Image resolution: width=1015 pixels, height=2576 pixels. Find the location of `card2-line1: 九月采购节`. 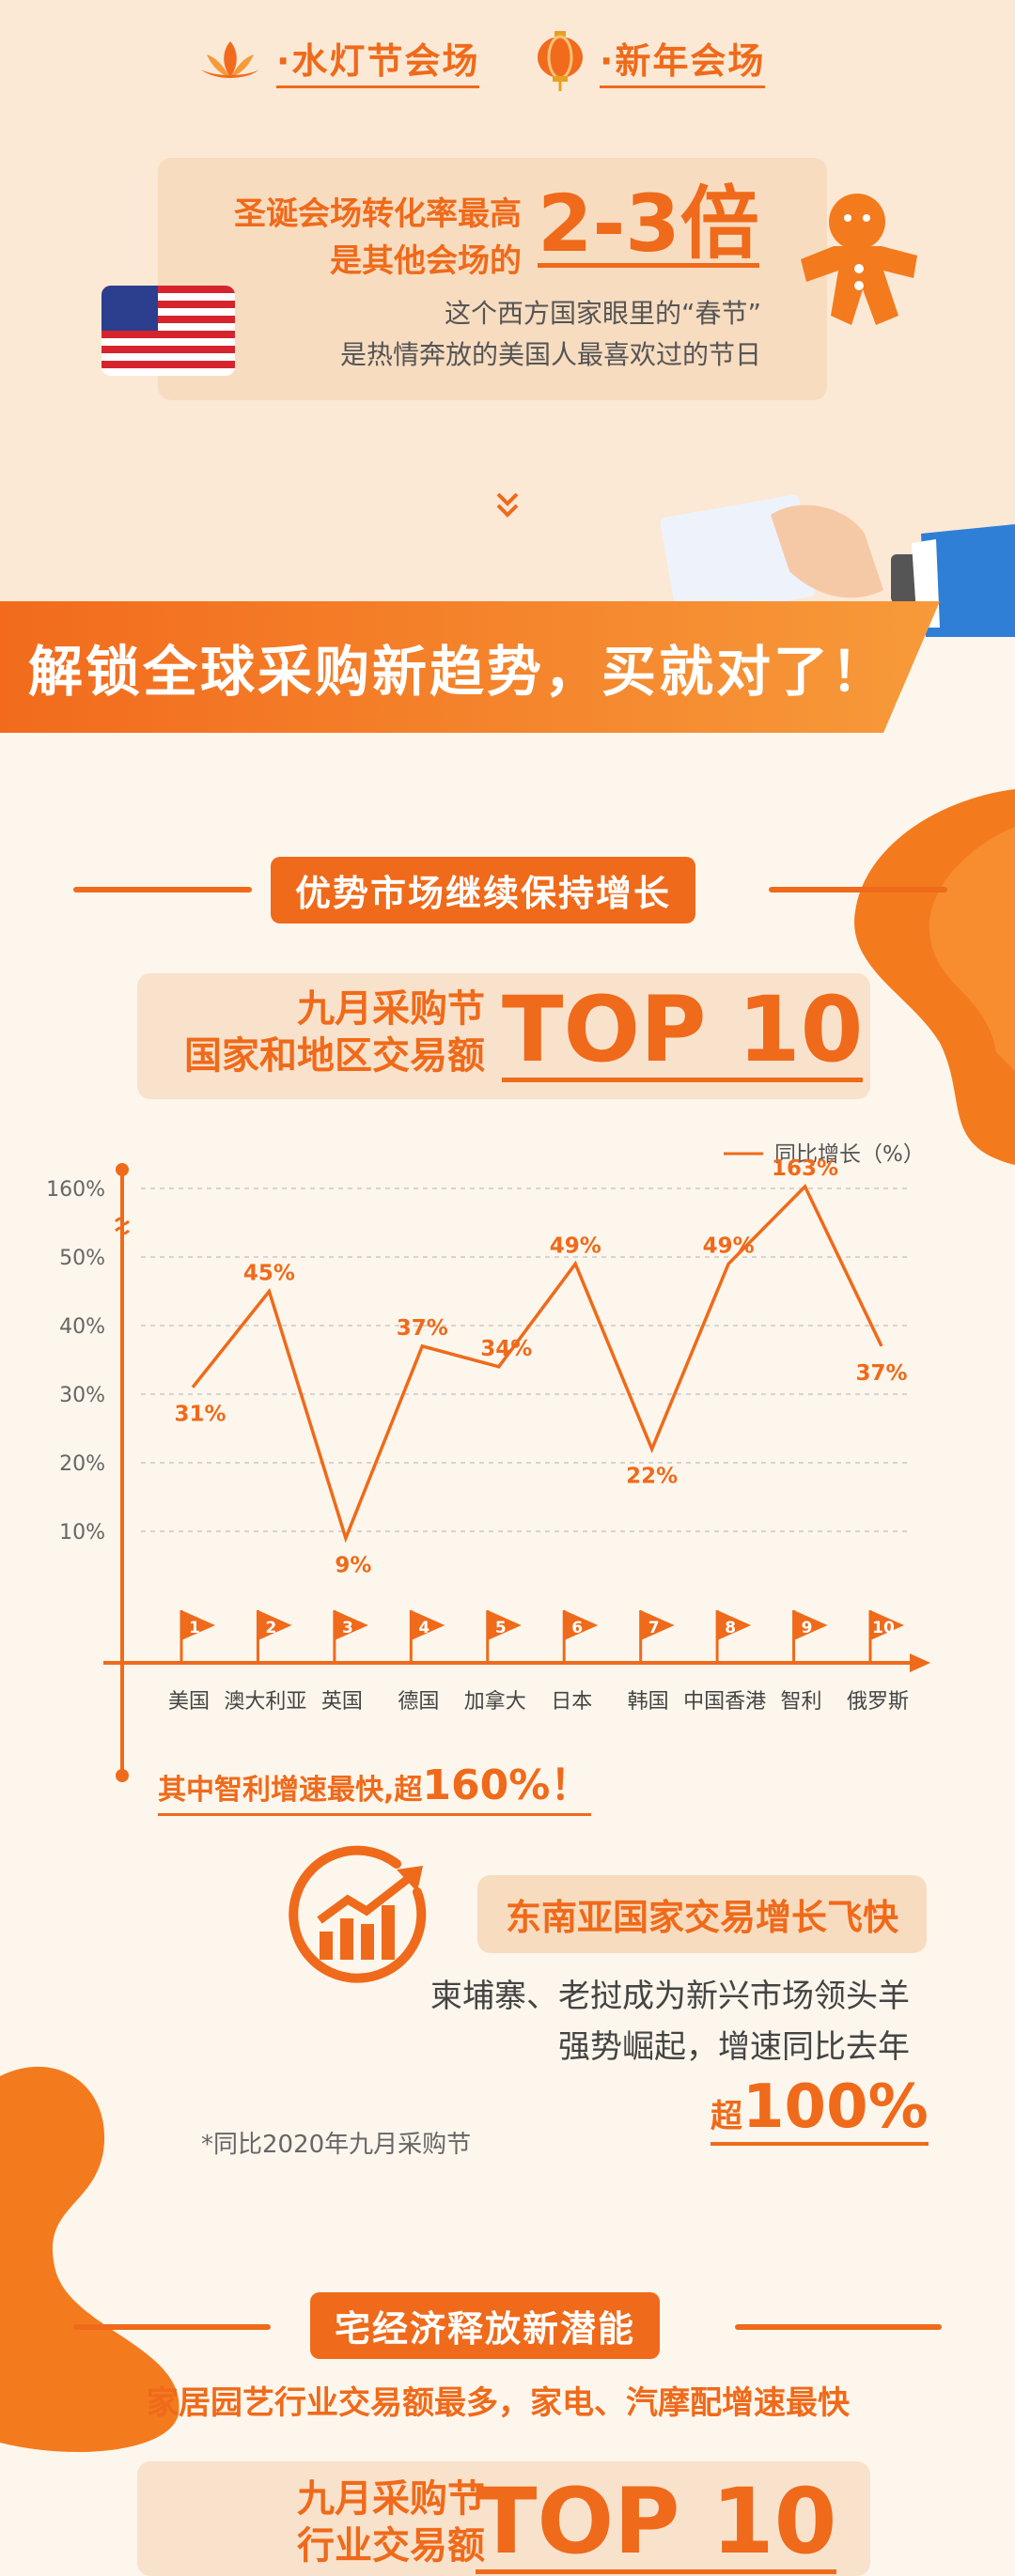

card2-line1: 九月采购节 is located at coordinates (391, 2499).